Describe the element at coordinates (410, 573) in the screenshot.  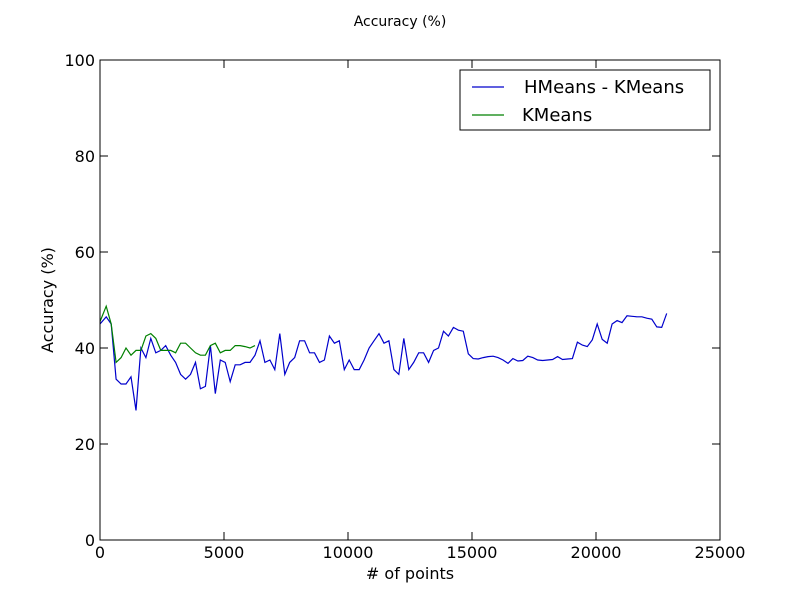
I see `x-axis-label: # of points` at that location.